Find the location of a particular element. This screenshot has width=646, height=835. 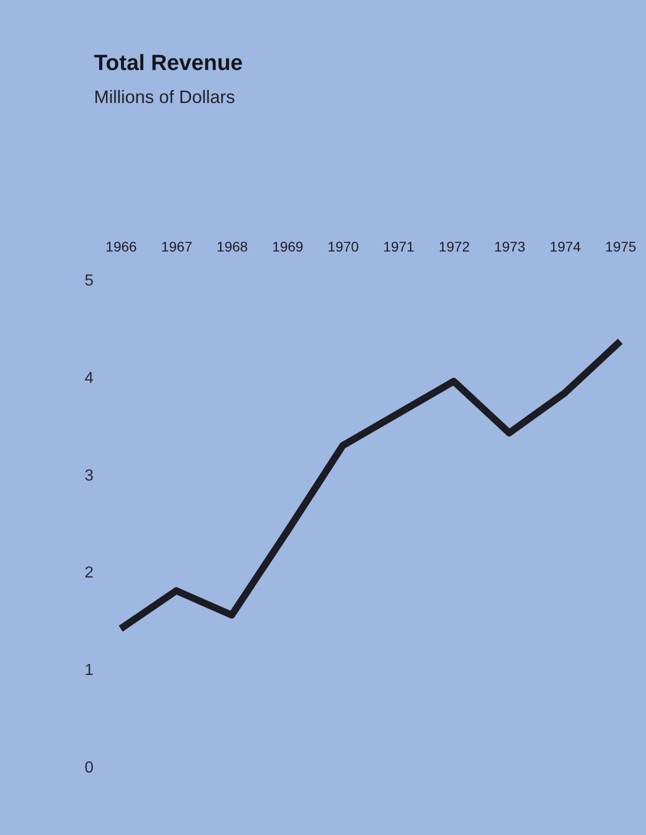

chart-subtitle: Millions of Dollars is located at coordinates (165, 97).